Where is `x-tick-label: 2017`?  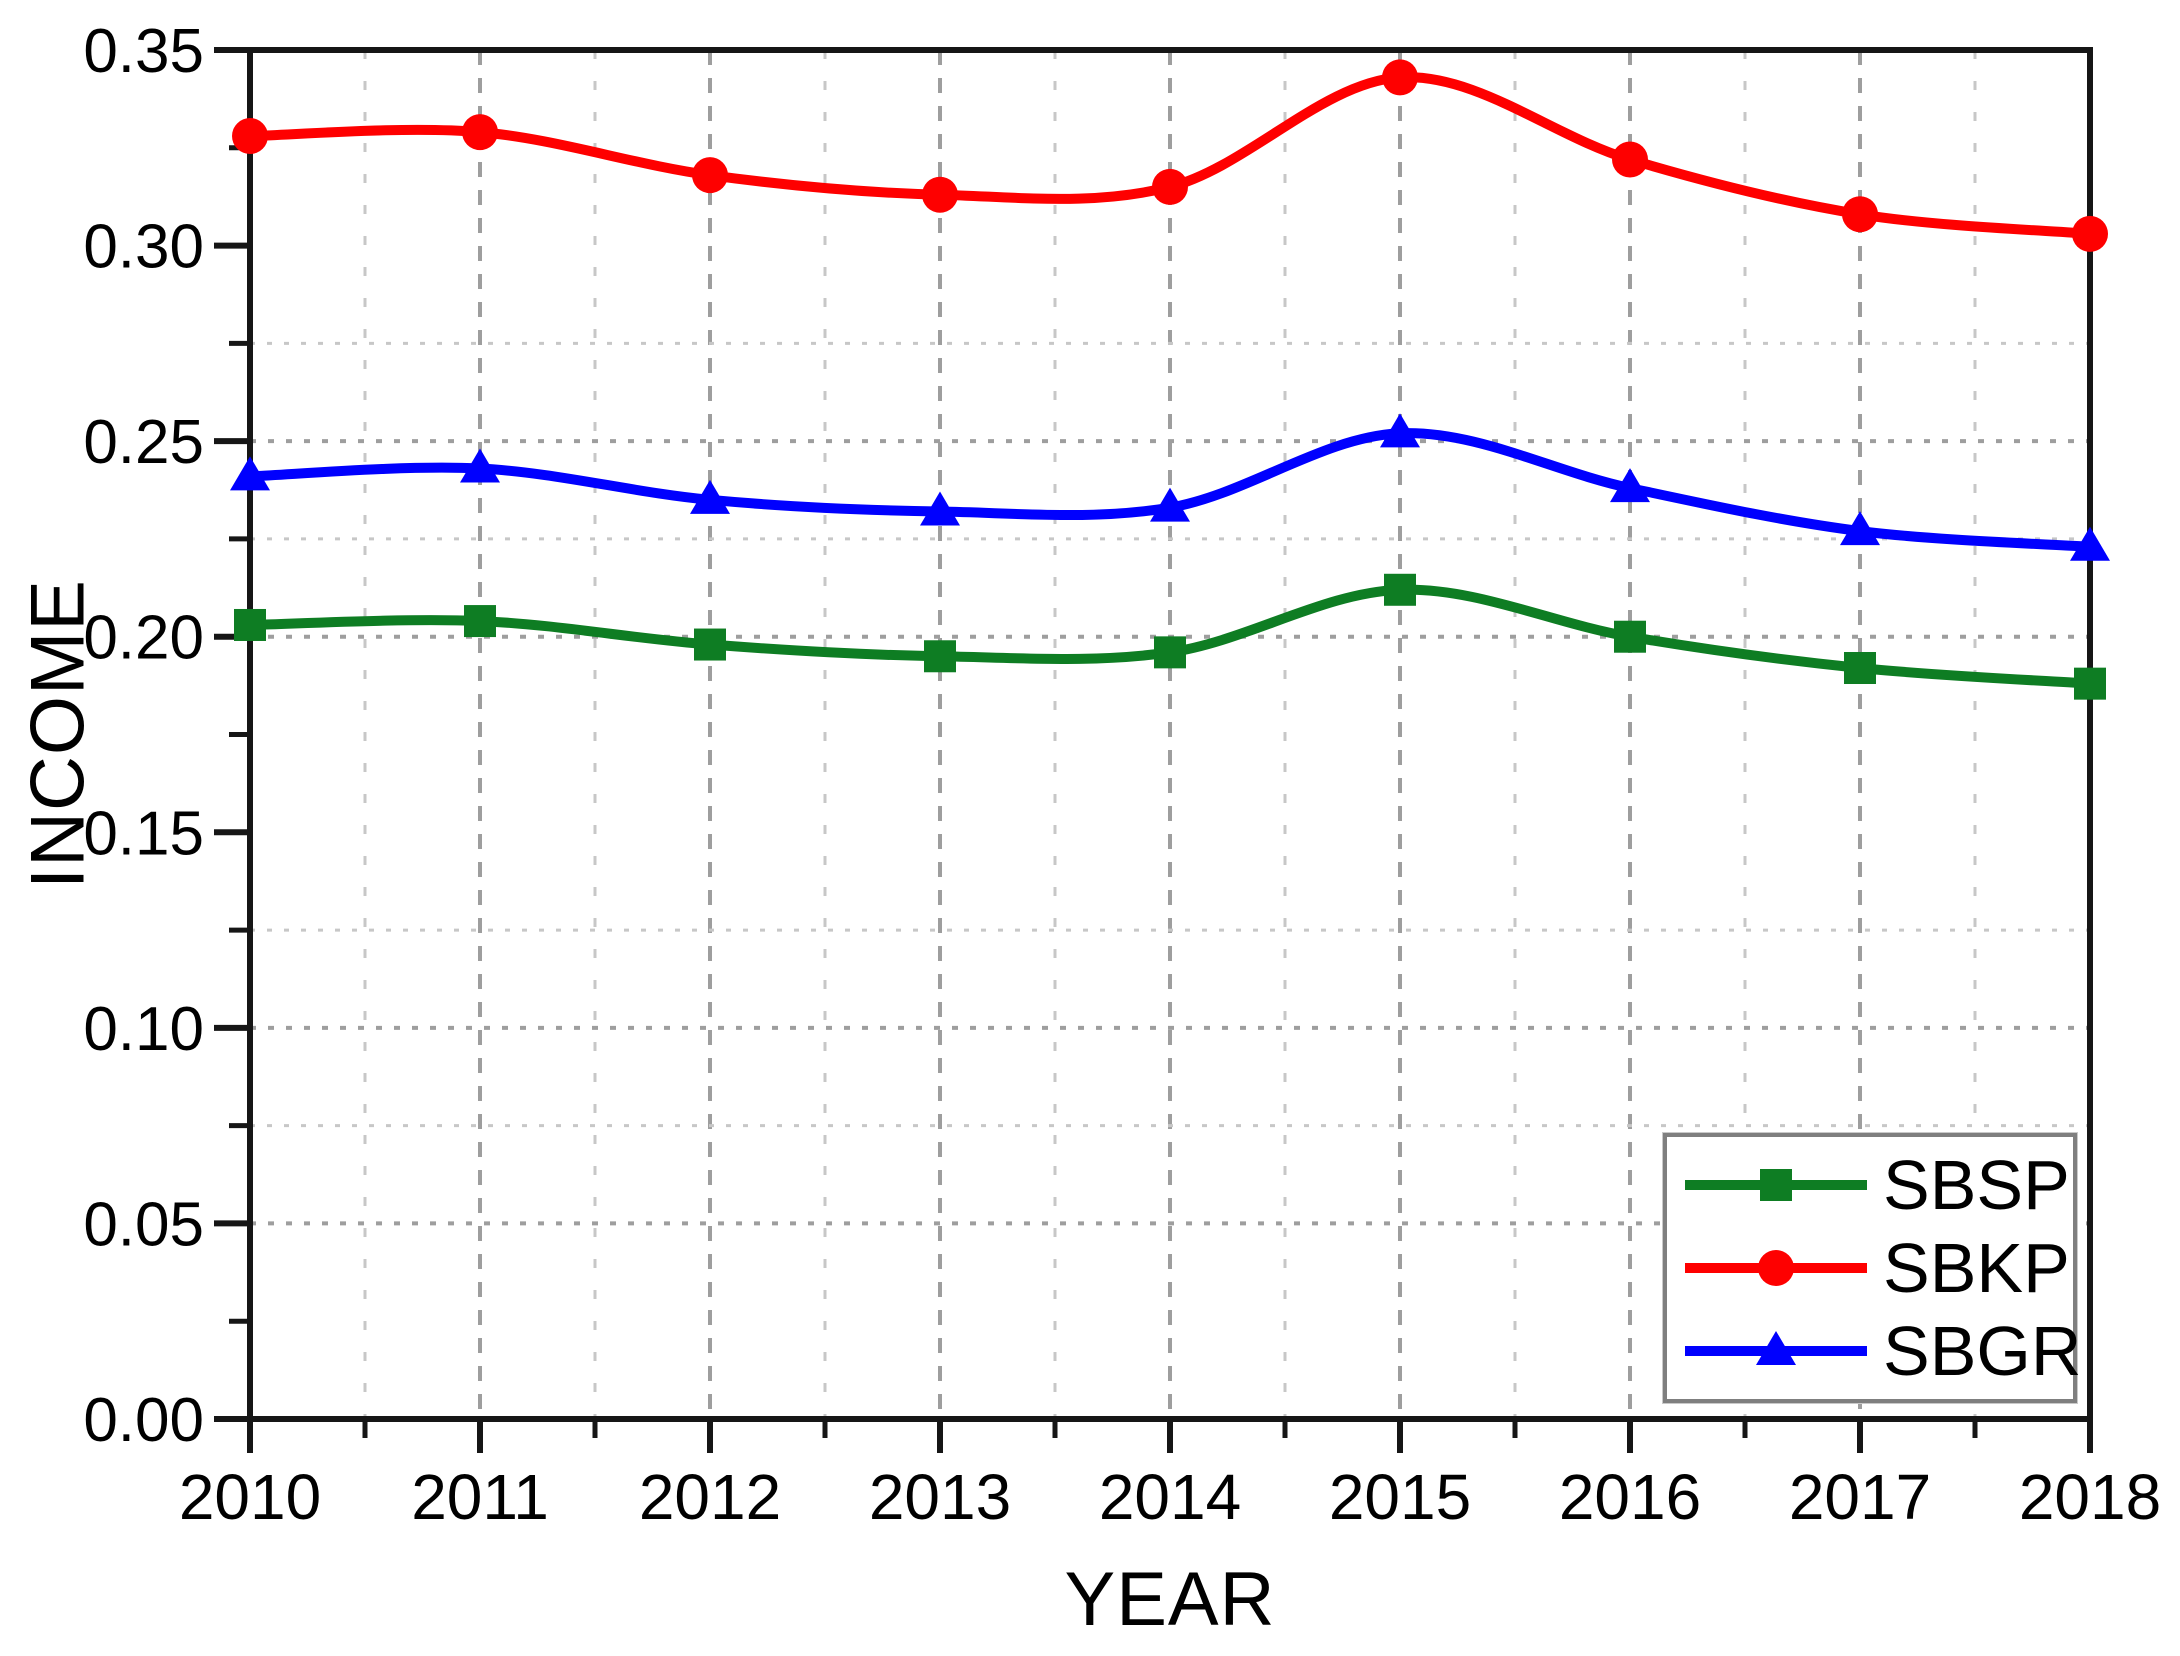
x-tick-label: 2017 is located at coordinates (1860, 1497).